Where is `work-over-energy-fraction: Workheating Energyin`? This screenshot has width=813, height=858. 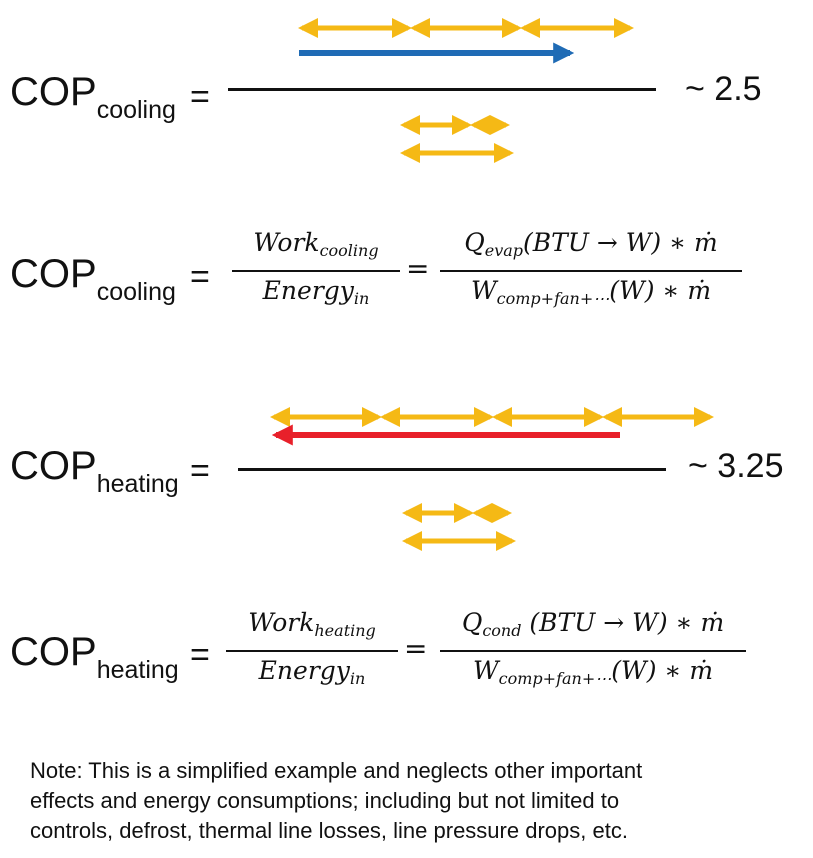
work-over-energy-fraction: Workheating Energyin is located at coordinates (312, 651).